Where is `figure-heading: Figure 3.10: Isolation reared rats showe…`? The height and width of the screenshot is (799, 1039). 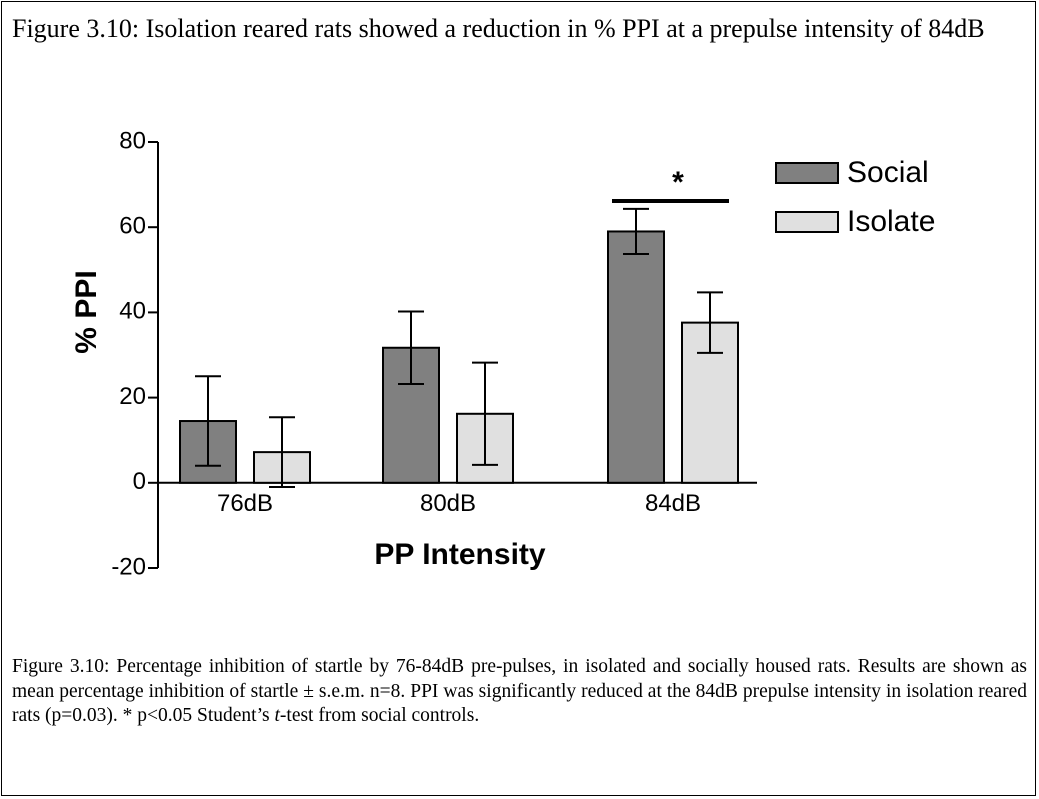 figure-heading: Figure 3.10: Isolation reared rats showe… is located at coordinates (498, 28).